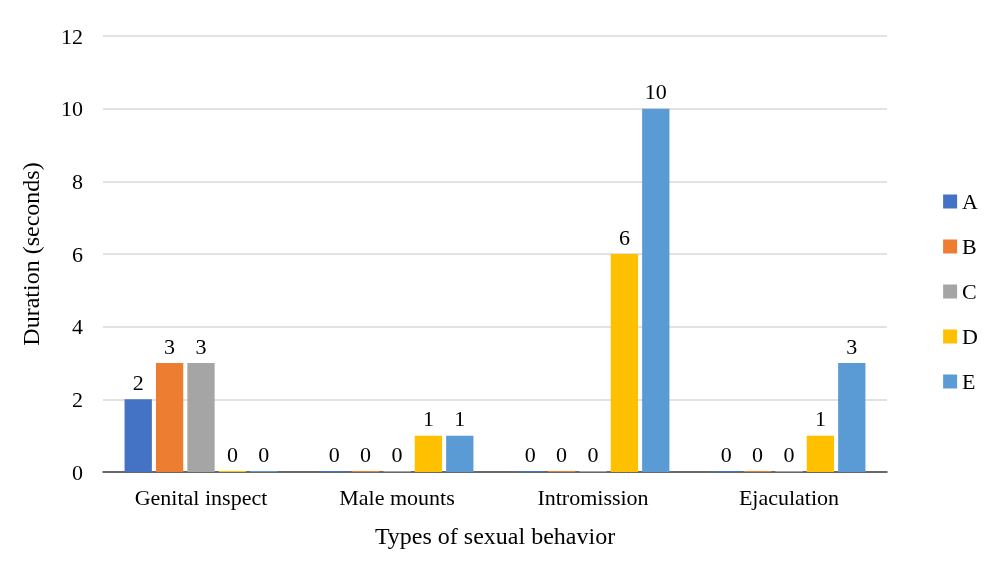 This screenshot has height=583, width=1001. Describe the element at coordinates (72, 109) in the screenshot. I see `y-tick-label: 10` at that location.